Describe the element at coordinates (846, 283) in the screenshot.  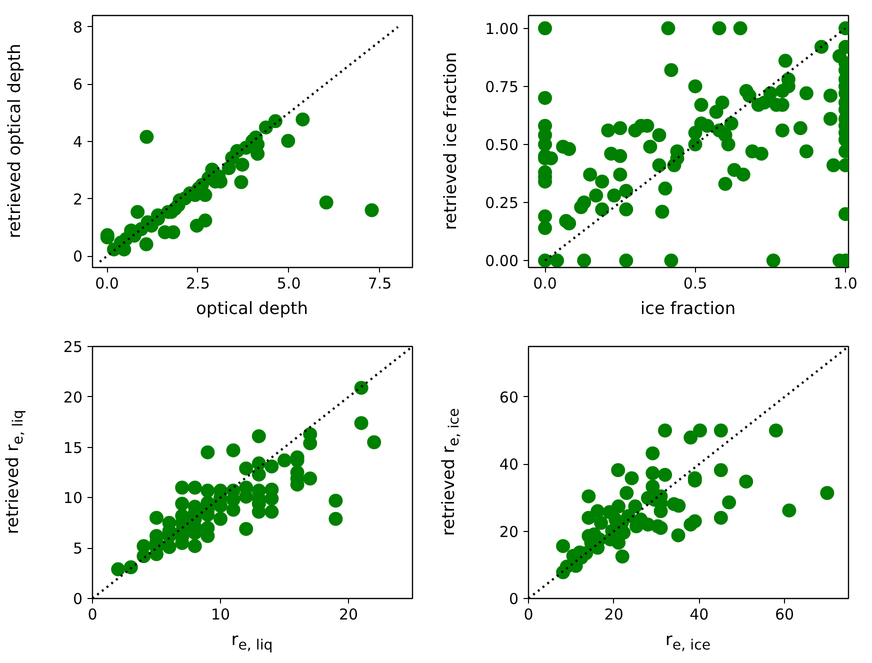
I see `x-tick-label: 1.0` at that location.